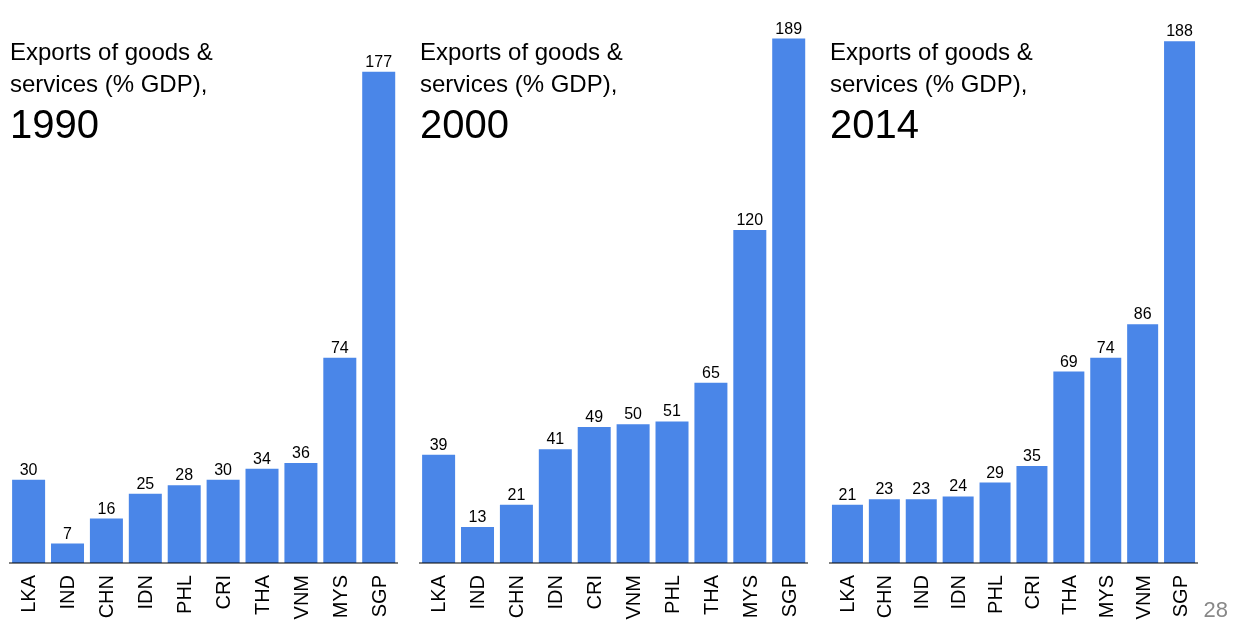 The height and width of the screenshot is (629, 1256). I want to click on text: 1990, so click(55, 124).